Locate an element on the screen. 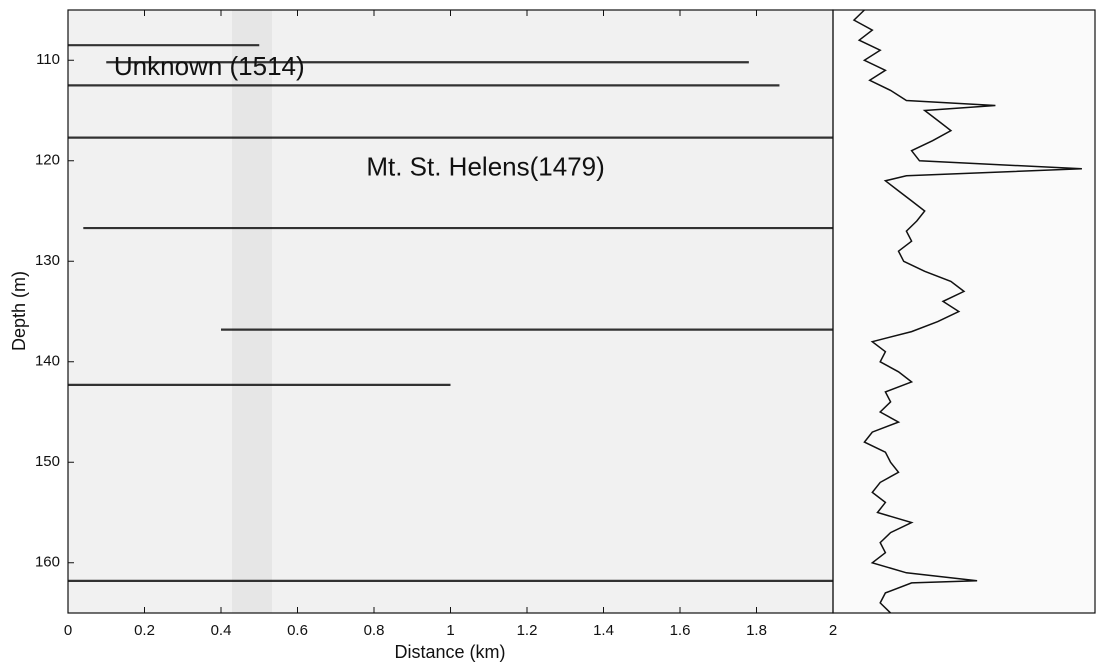 The image size is (1117, 670). x-tick-label: 0.6 is located at coordinates (297, 630).